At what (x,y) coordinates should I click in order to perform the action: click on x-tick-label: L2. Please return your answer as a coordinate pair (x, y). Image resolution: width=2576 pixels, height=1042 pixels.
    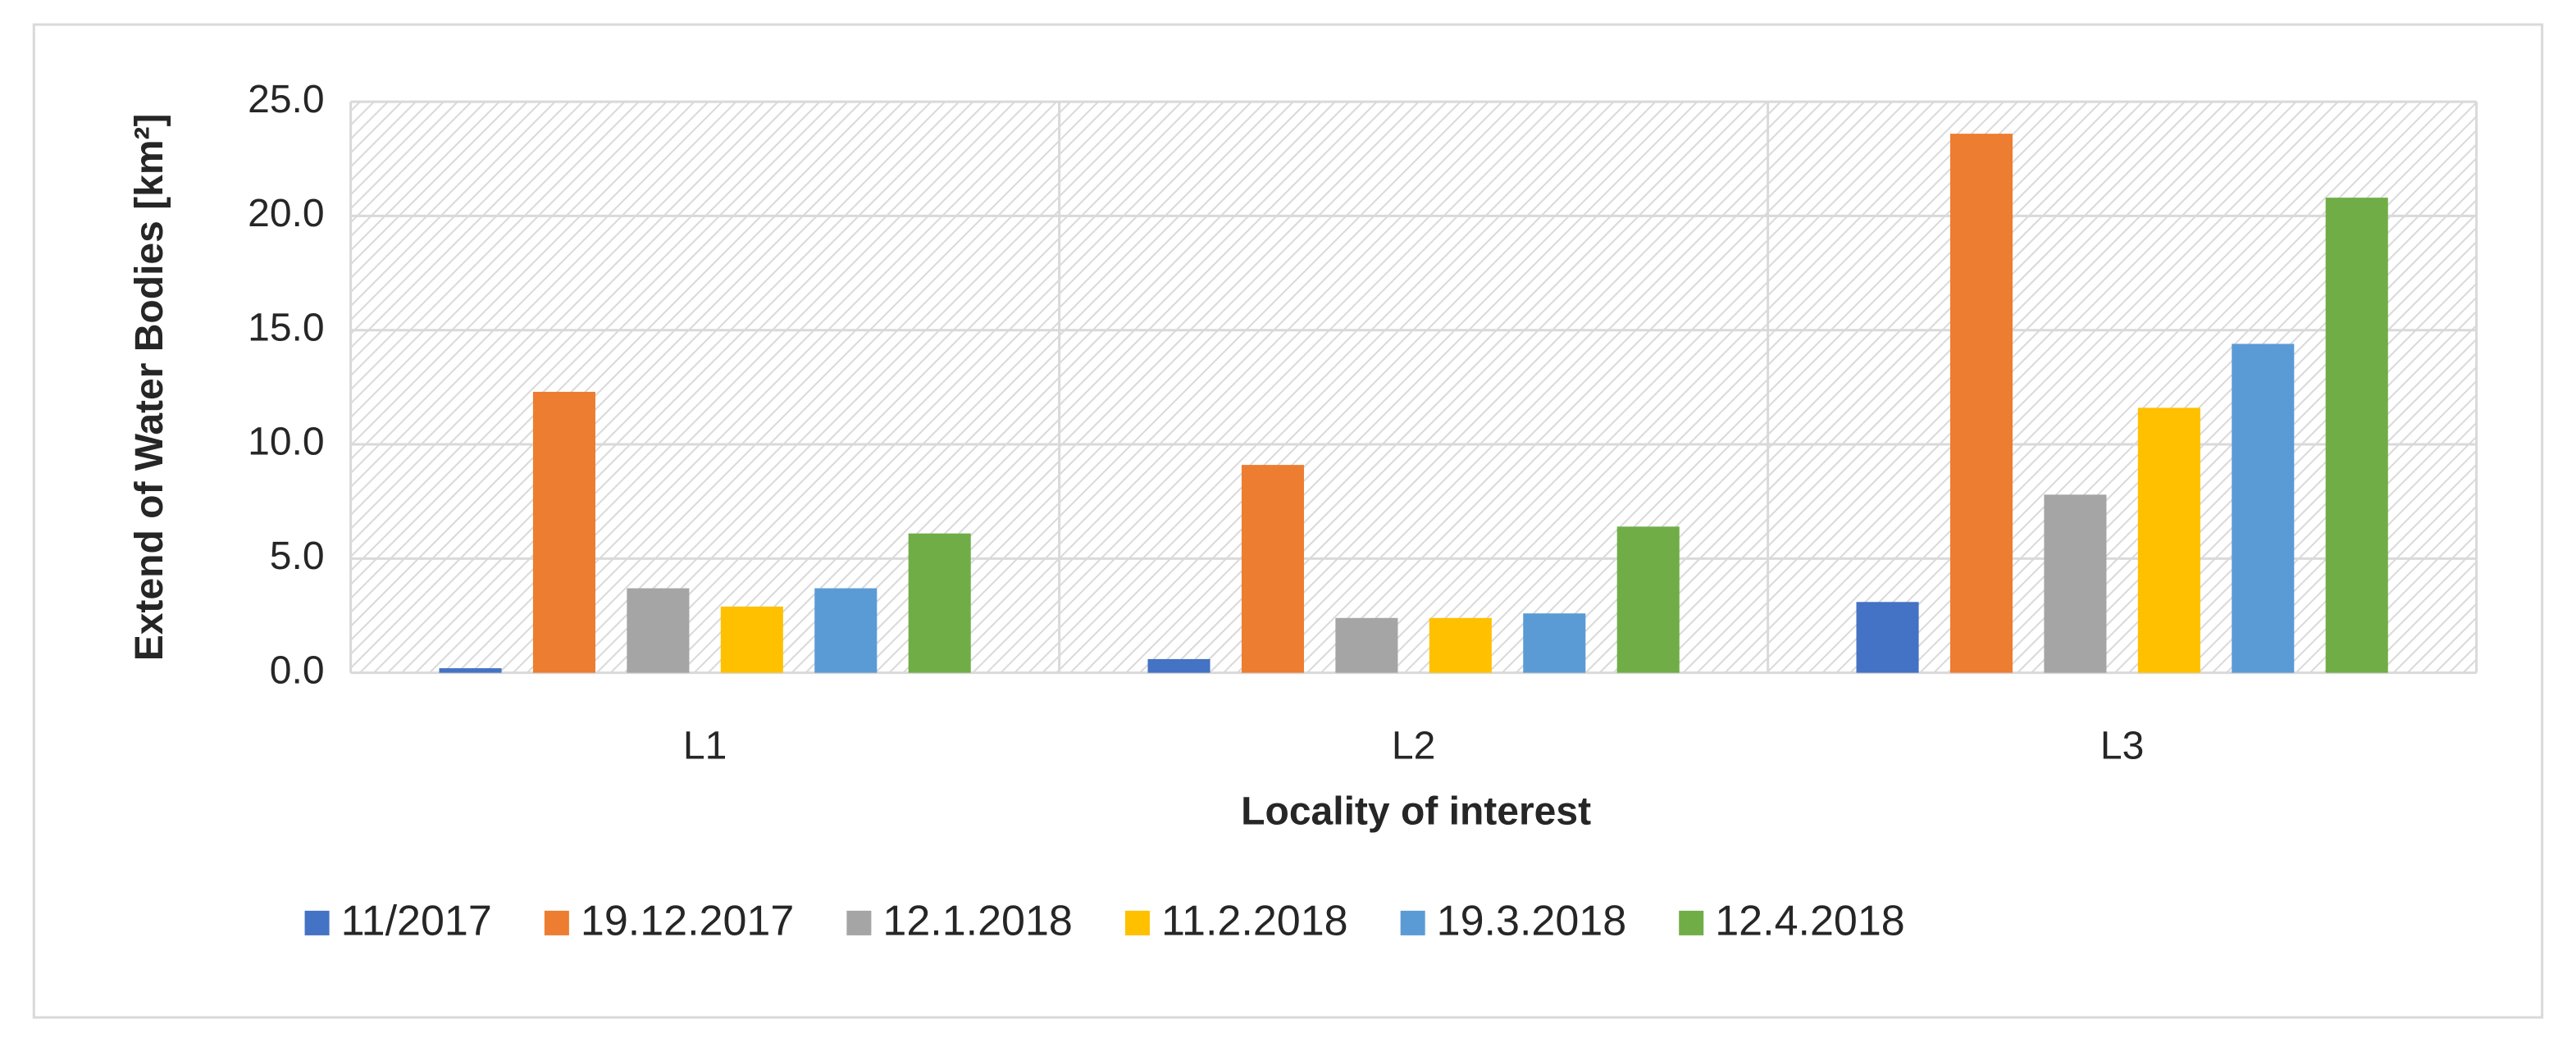
    Looking at the image, I should click on (1413, 745).